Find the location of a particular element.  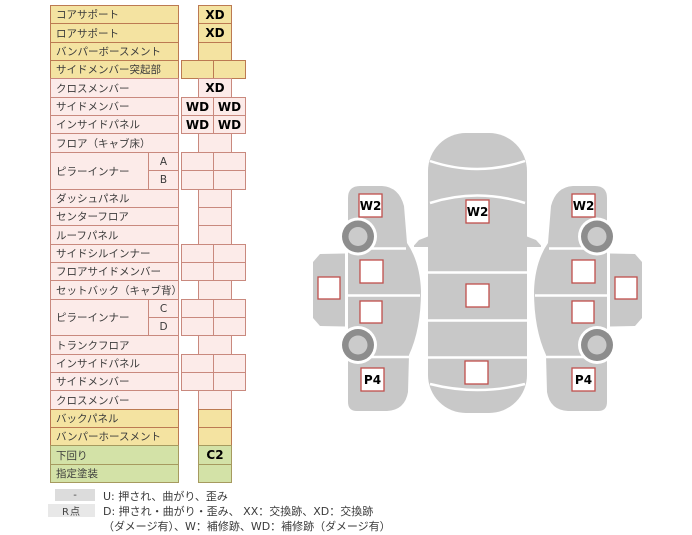

row-label: サイドシルインナー is located at coordinates (114, 253).